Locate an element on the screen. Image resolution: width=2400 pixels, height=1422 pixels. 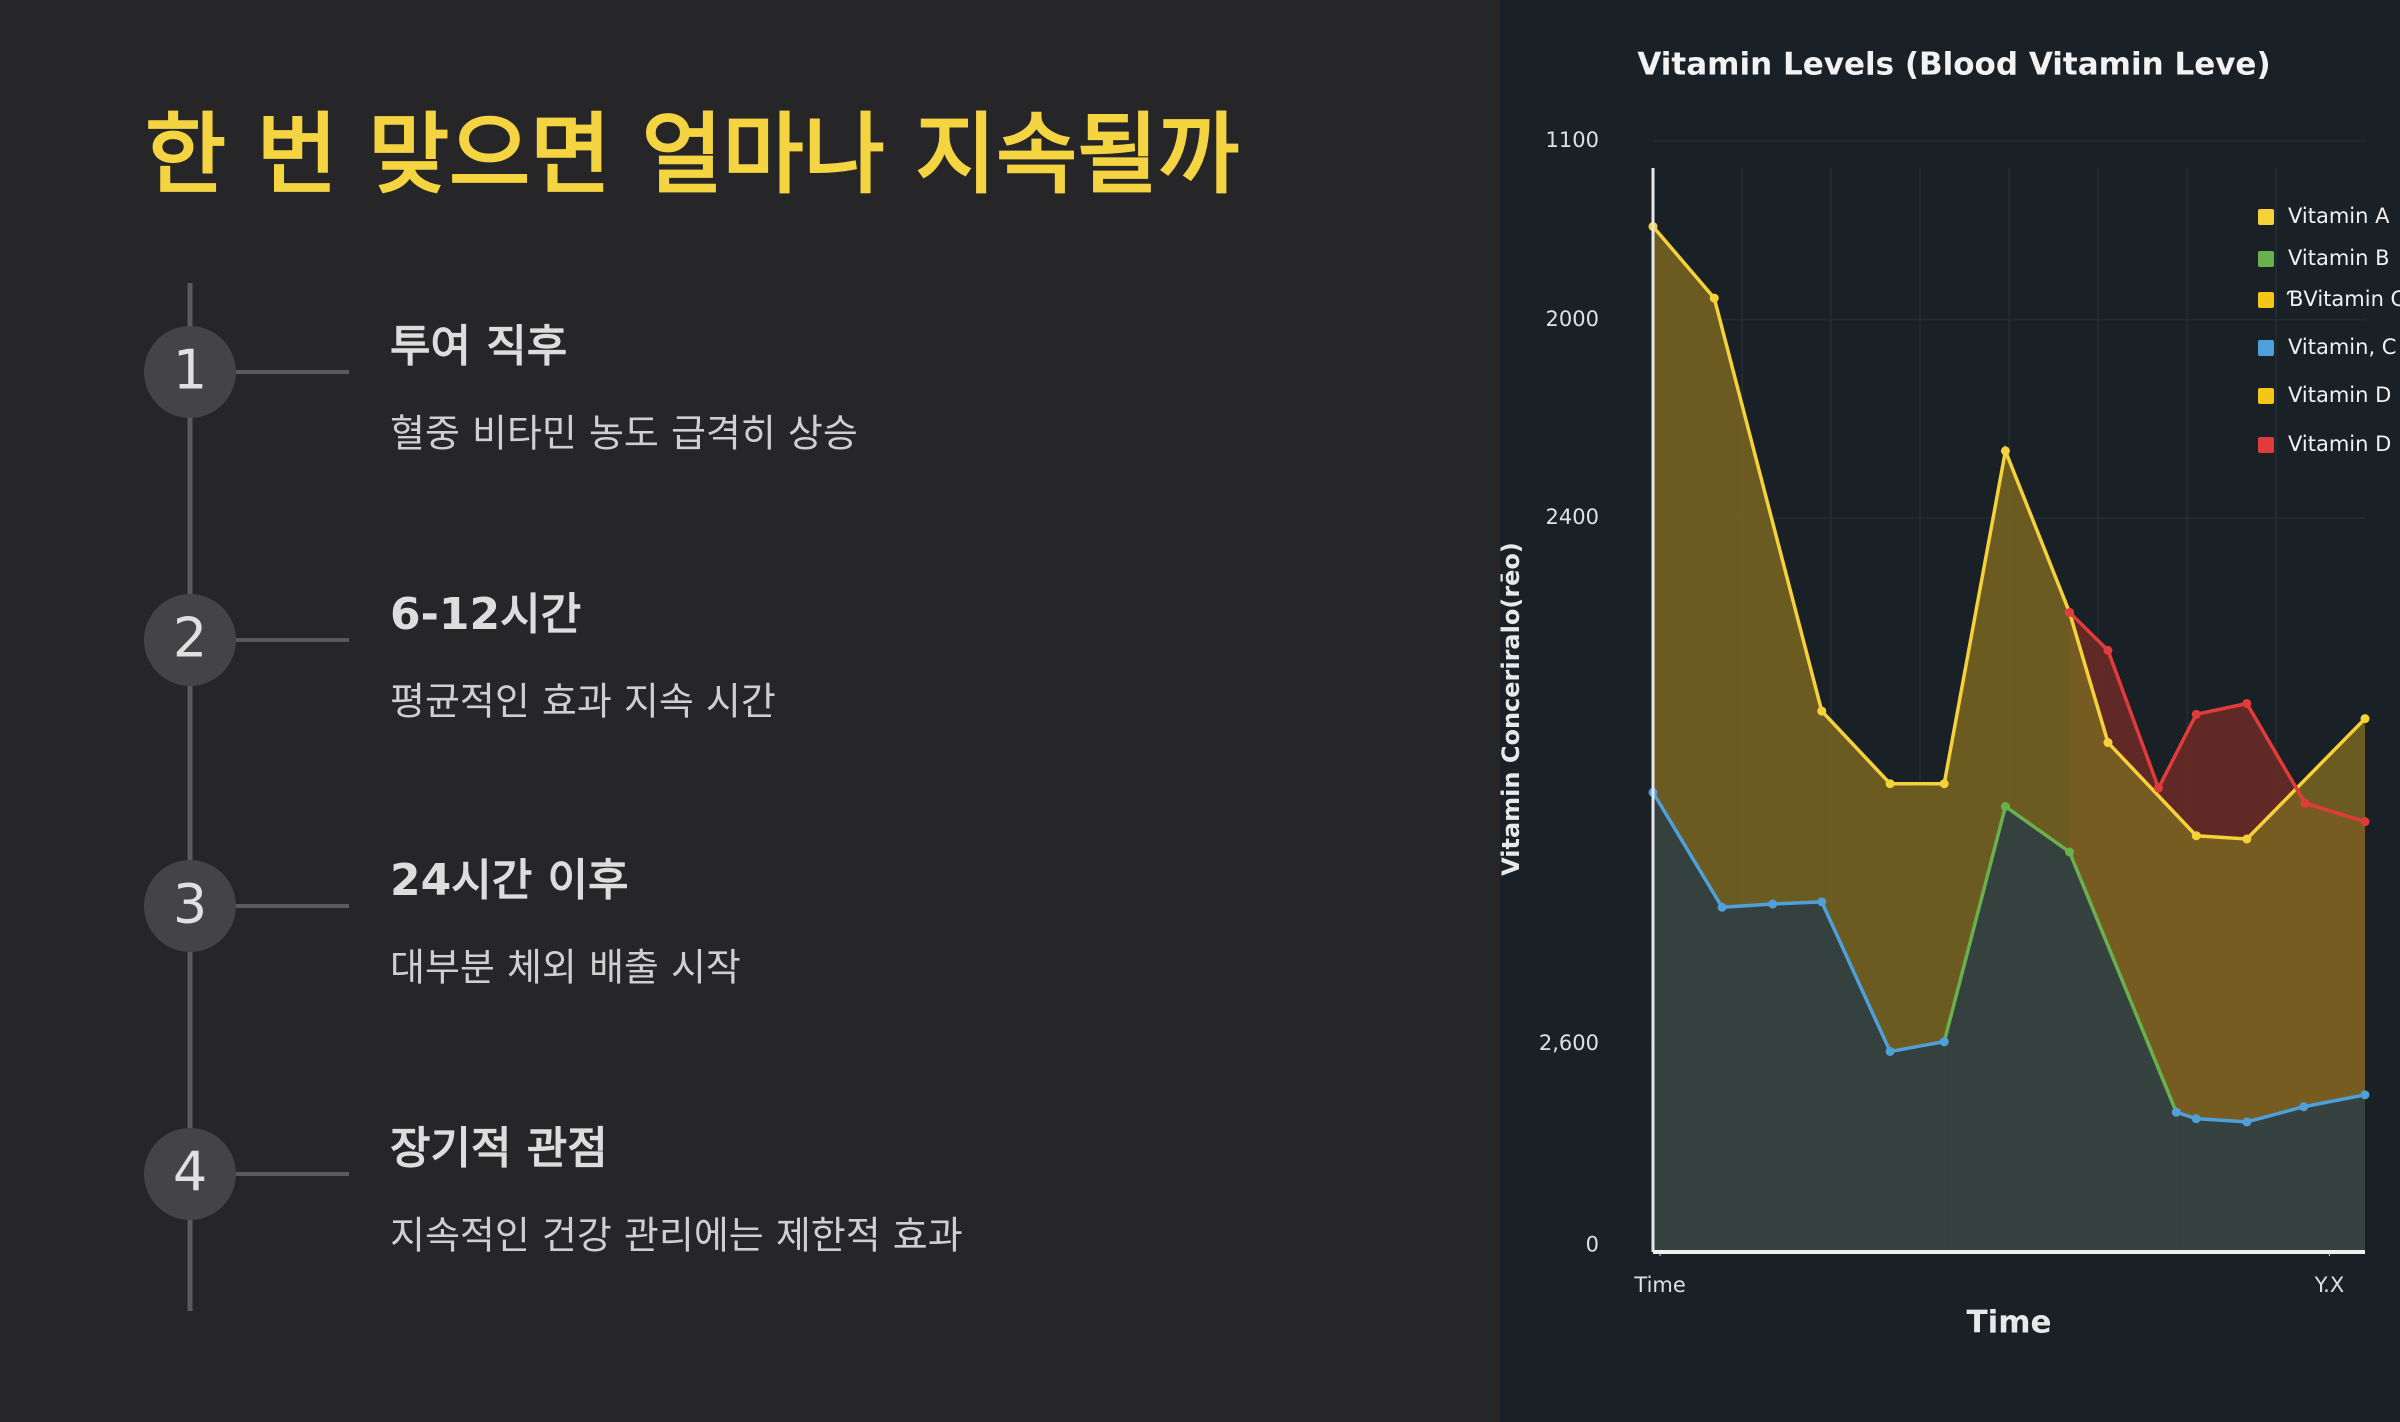
step-heading: 24시간 이후 is located at coordinates (509, 880).